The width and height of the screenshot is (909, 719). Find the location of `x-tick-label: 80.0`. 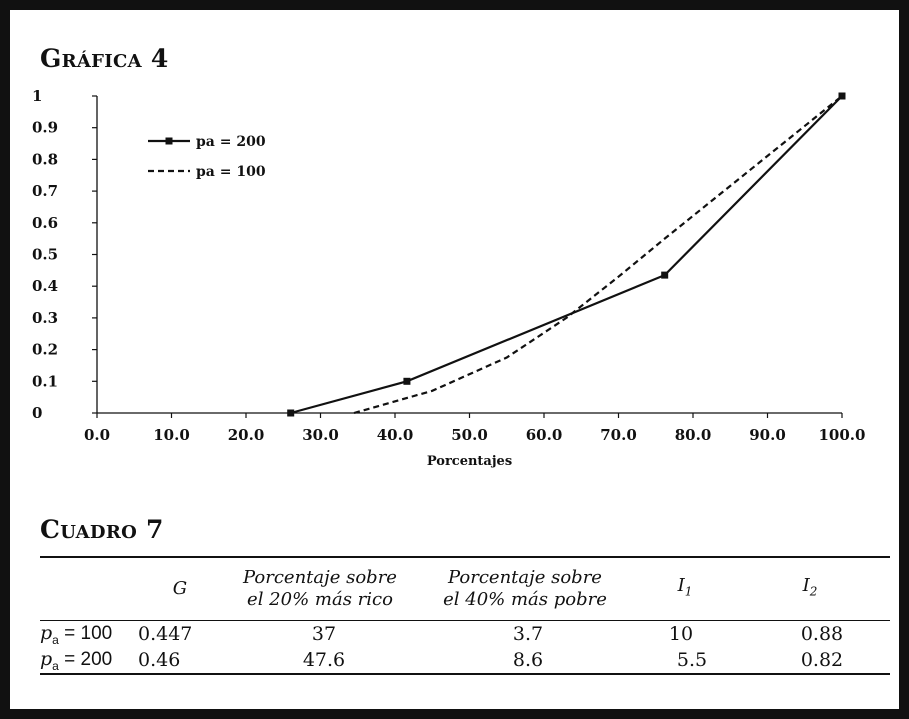

x-tick-label: 80.0 is located at coordinates (693, 435).